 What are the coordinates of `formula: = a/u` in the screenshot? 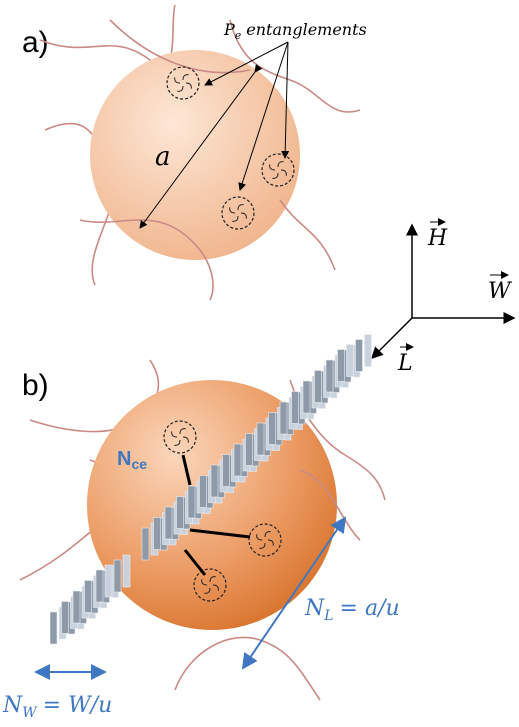 It's located at (370, 608).